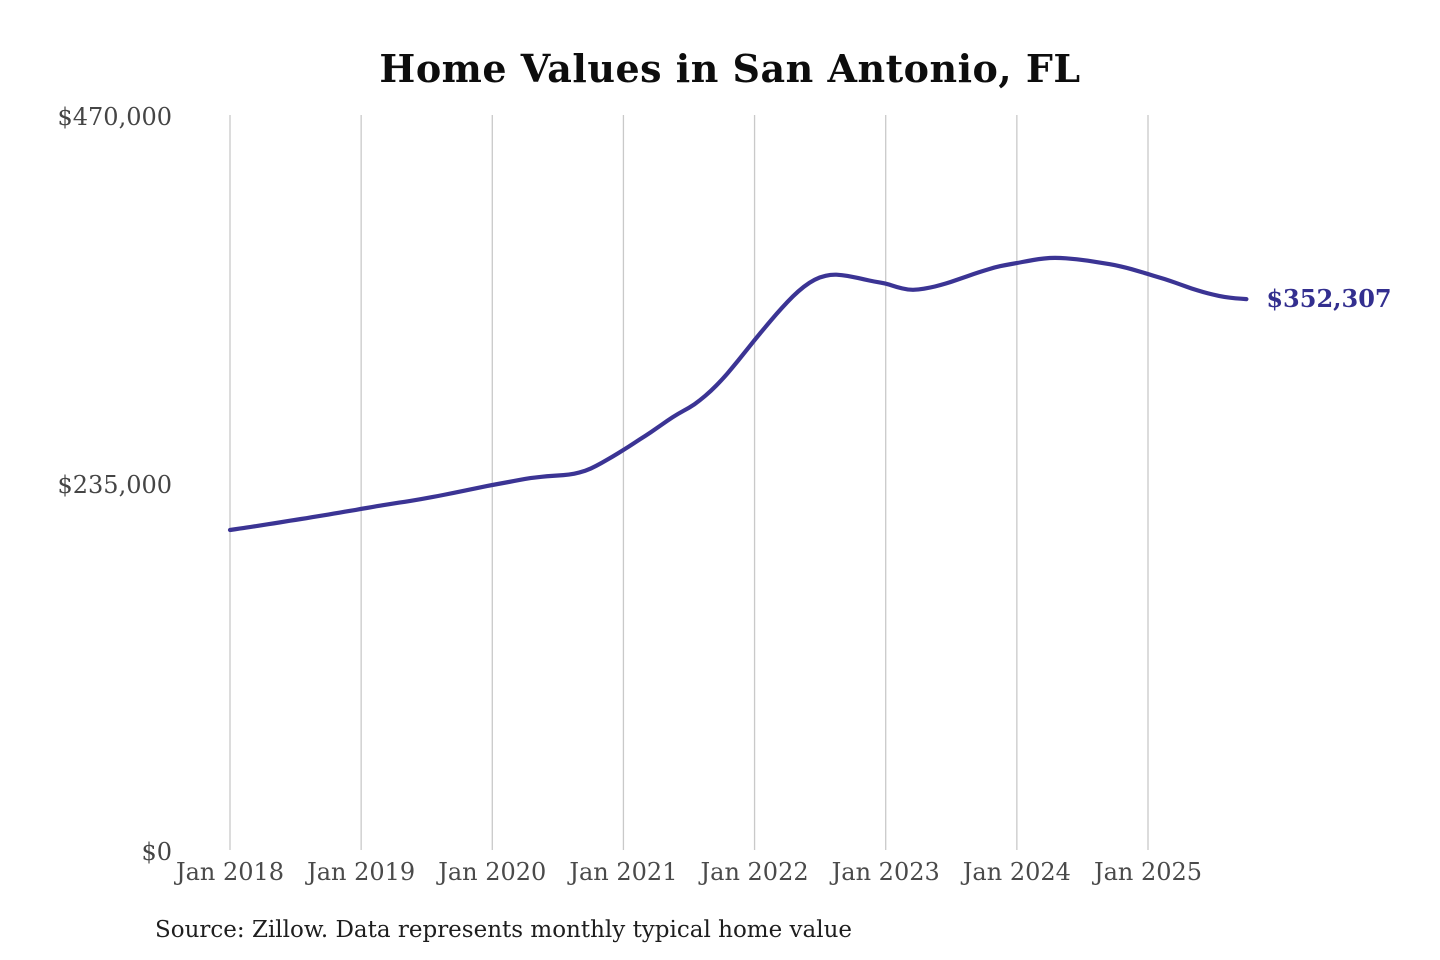  Describe the element at coordinates (1329, 299) in the screenshot. I see `latest-value-label: $352,307` at that location.